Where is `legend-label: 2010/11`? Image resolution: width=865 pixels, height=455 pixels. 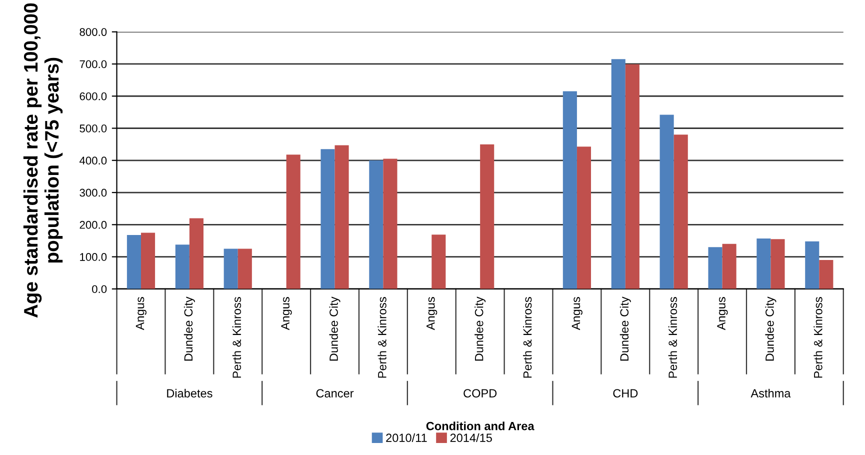
legend-label: 2010/11 is located at coordinates (406, 437).